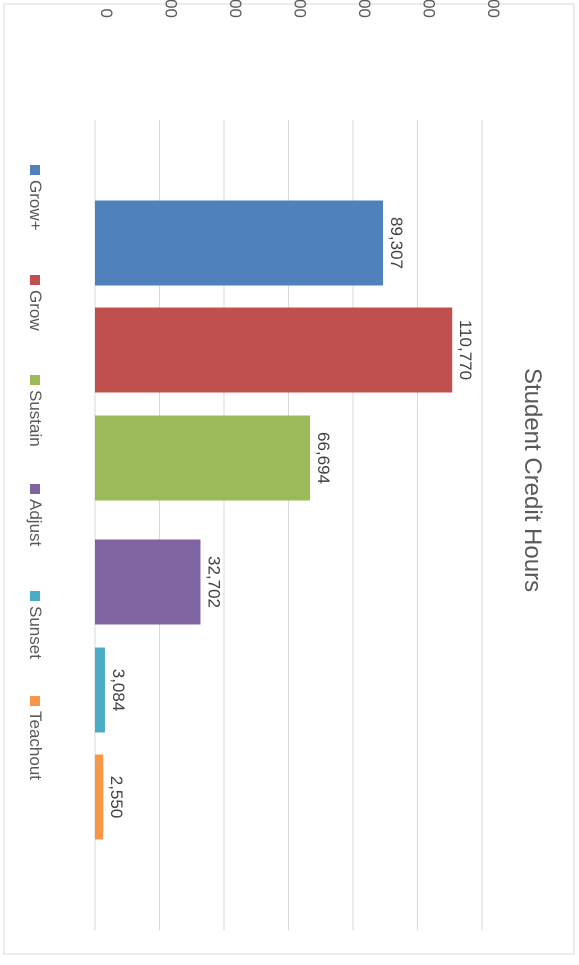 The width and height of the screenshot is (579, 965). Describe the element at coordinates (35, 418) in the screenshot. I see `legend-label: Sustain` at that location.